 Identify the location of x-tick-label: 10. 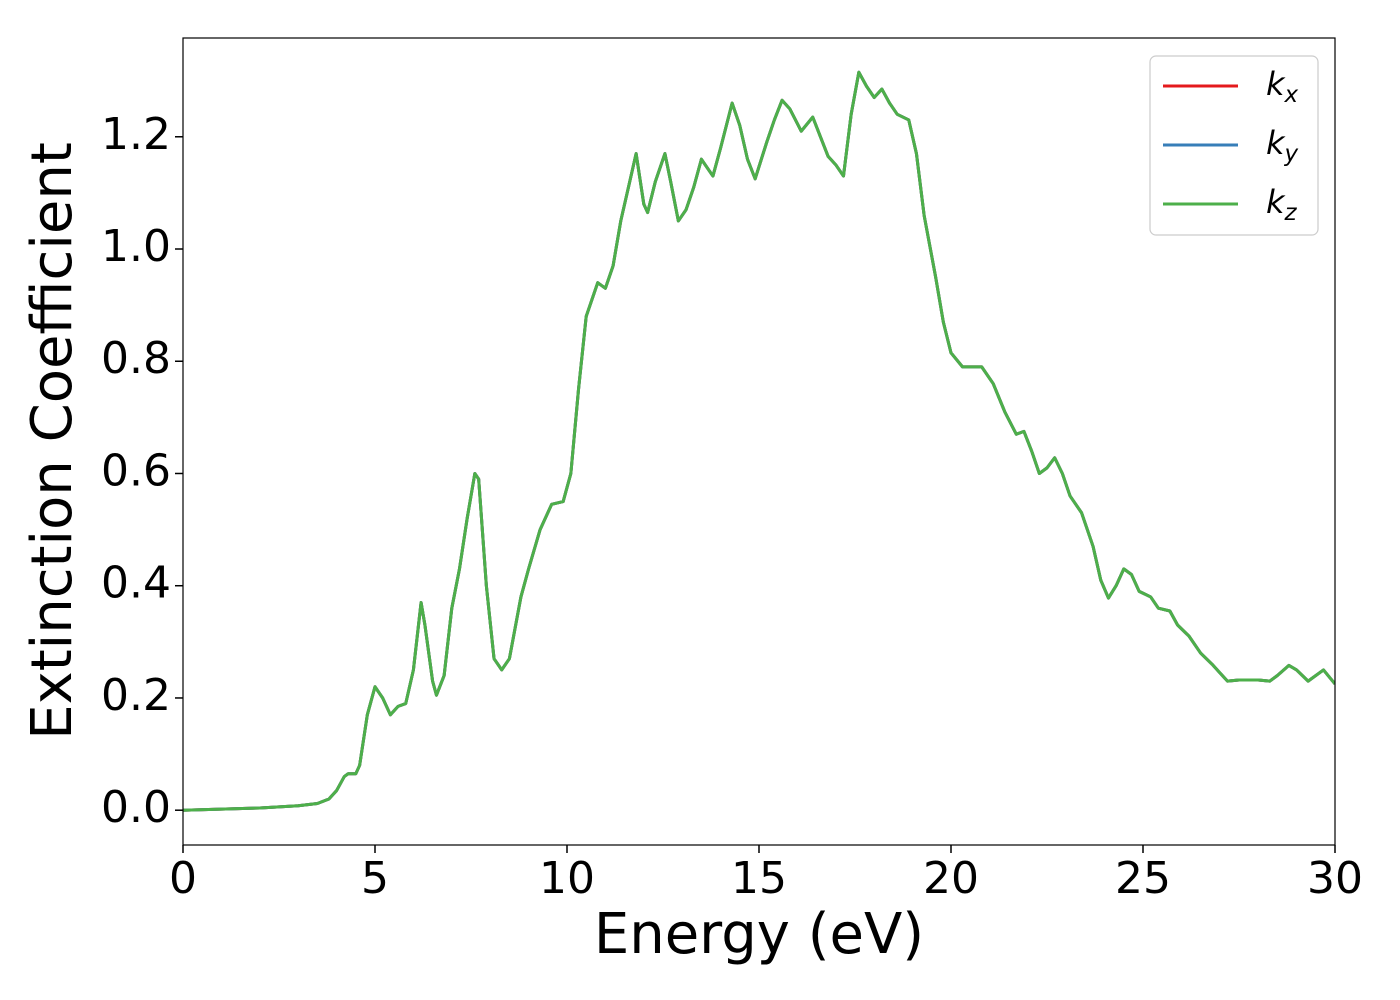
(567, 878).